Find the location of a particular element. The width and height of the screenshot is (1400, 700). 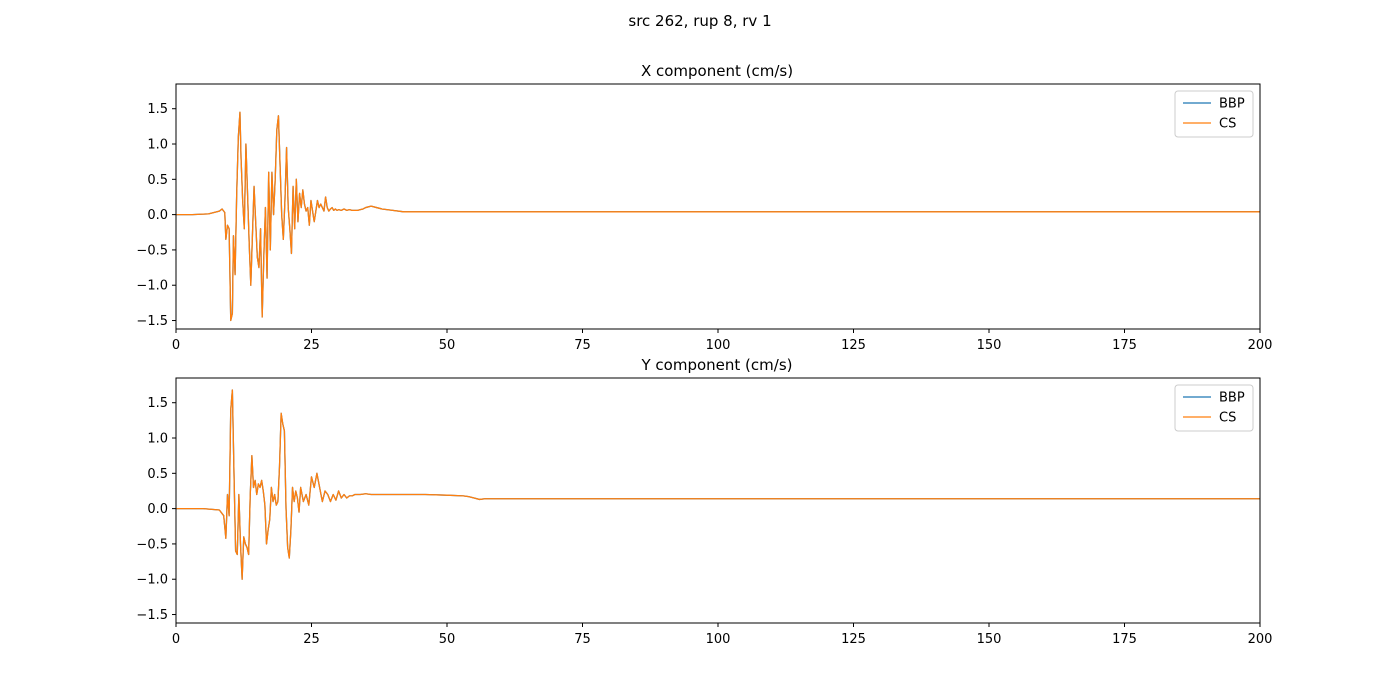

x-component-xtick-label: 150 is located at coordinates (989, 345).